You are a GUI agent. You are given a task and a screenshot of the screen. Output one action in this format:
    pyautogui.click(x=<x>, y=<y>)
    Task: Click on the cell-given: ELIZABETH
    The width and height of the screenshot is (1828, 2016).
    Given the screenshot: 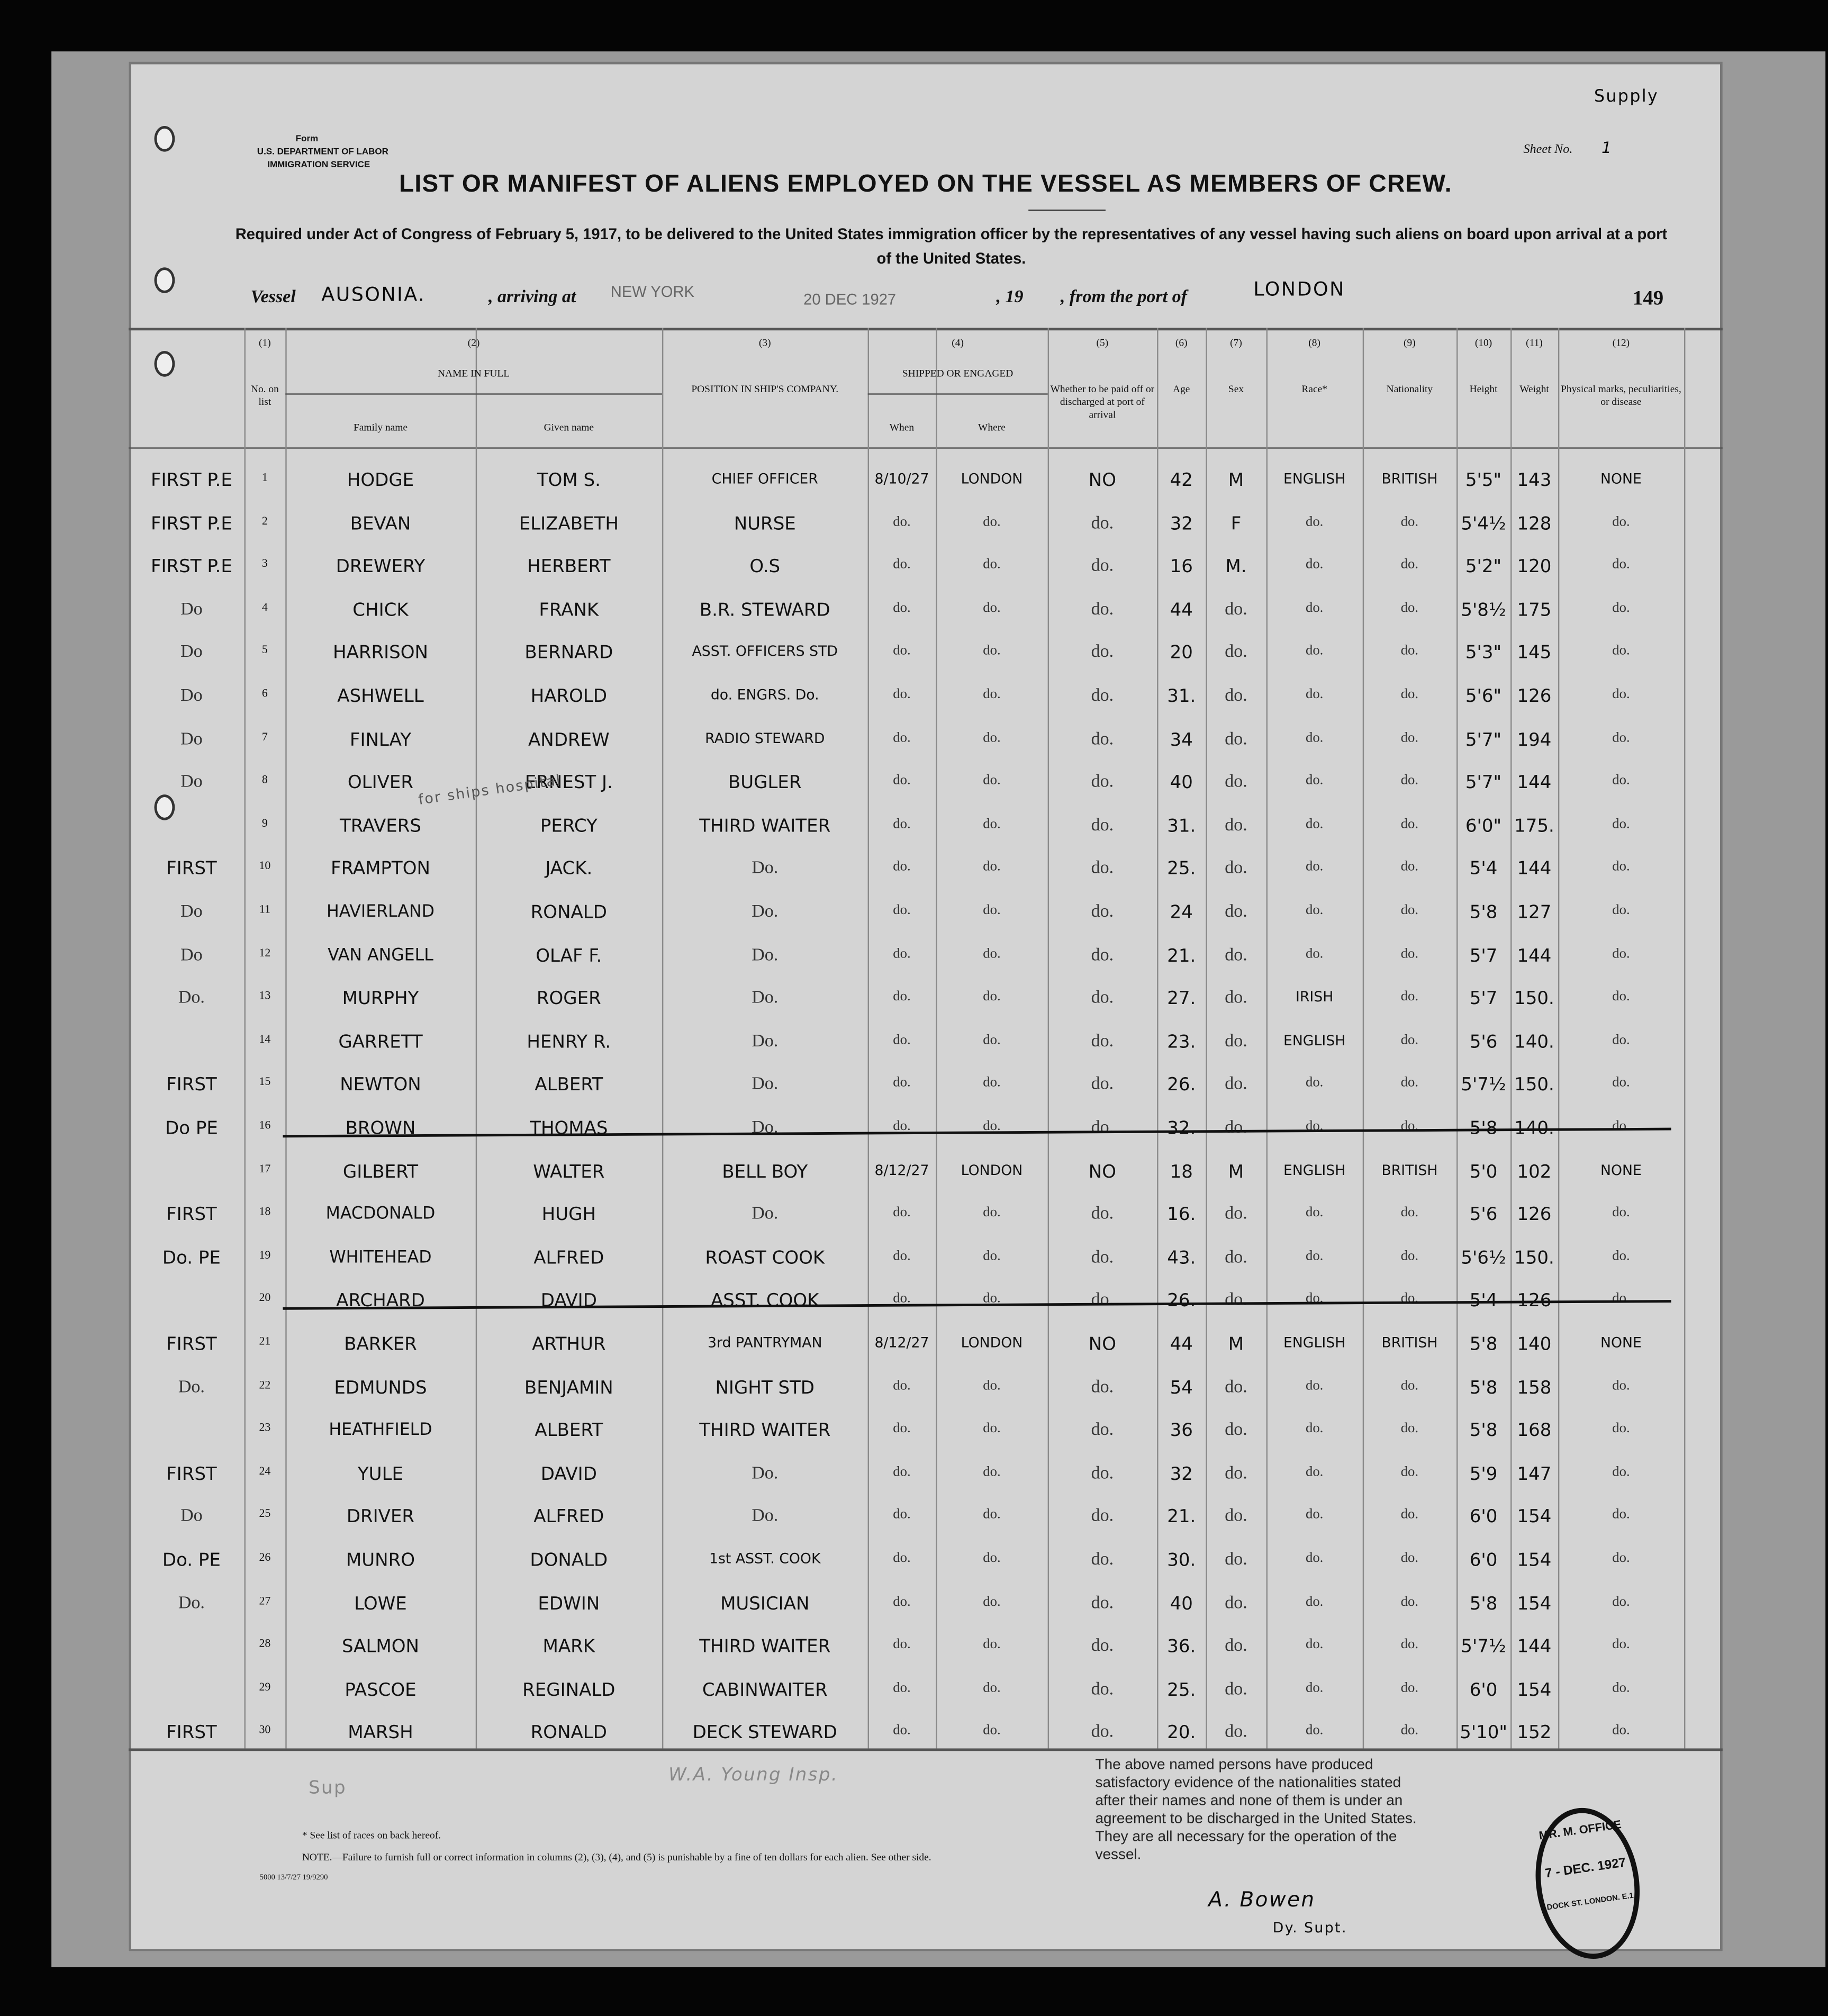 What is the action you would take?
    pyautogui.click(x=569, y=524)
    